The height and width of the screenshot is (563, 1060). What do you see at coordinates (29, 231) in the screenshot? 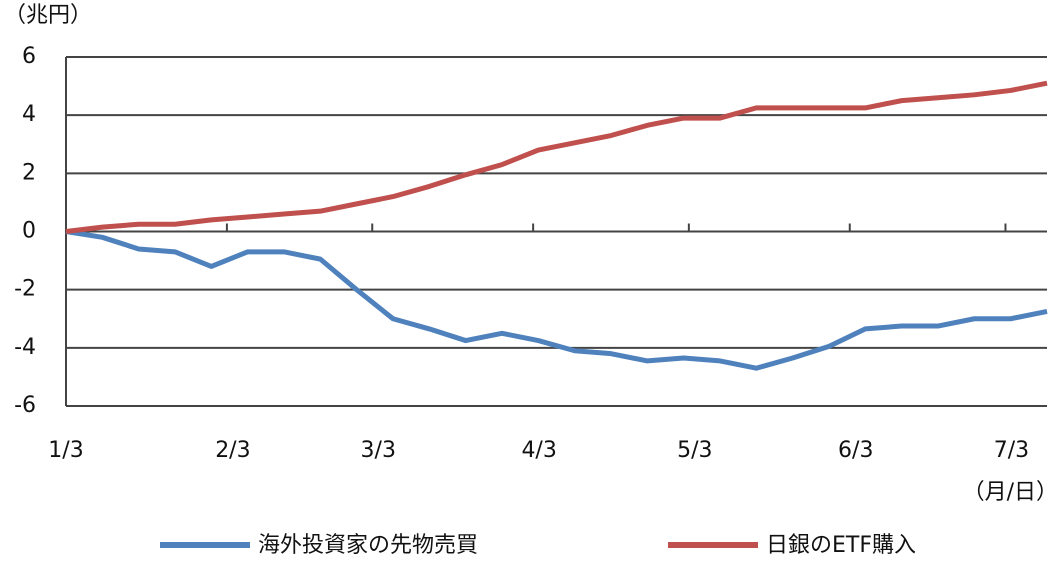
I see `y-tick-label: 0` at bounding box center [29, 231].